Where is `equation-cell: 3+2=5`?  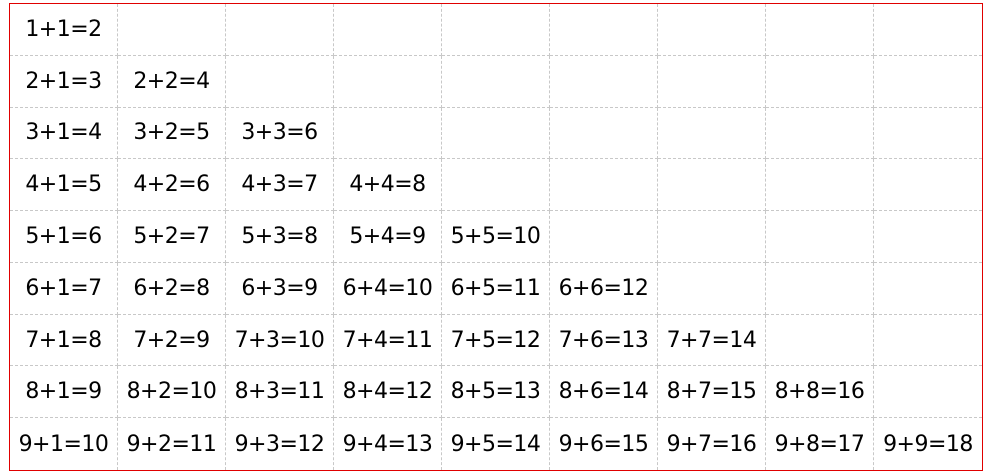
equation-cell: 3+2=5 is located at coordinates (172, 133).